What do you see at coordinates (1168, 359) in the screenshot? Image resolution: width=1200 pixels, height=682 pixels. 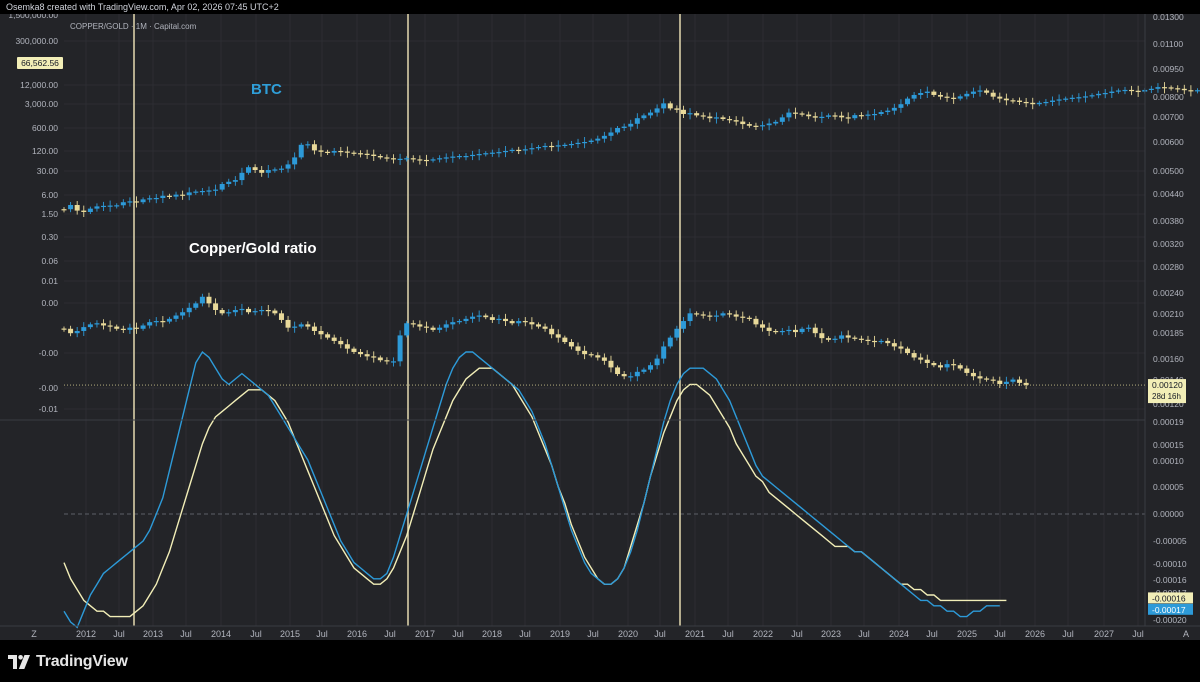 I see `right-tick-label: 0.00160` at bounding box center [1168, 359].